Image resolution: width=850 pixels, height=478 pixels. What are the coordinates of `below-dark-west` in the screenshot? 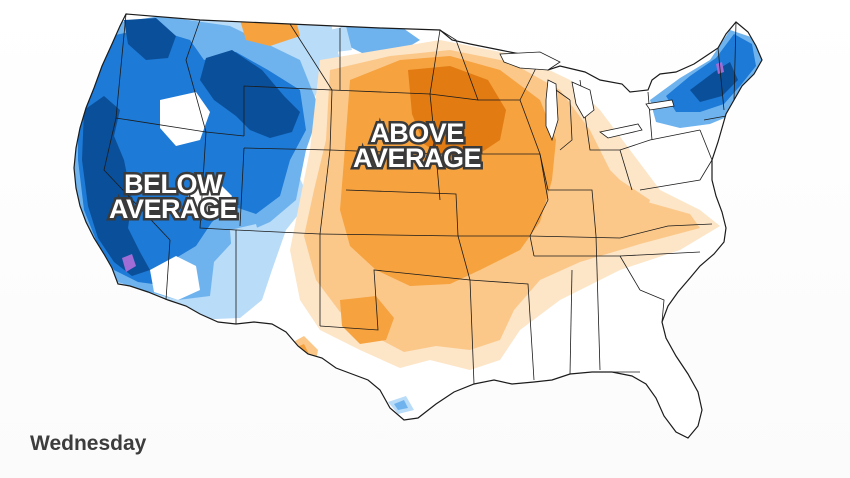 It's located at (116, 186).